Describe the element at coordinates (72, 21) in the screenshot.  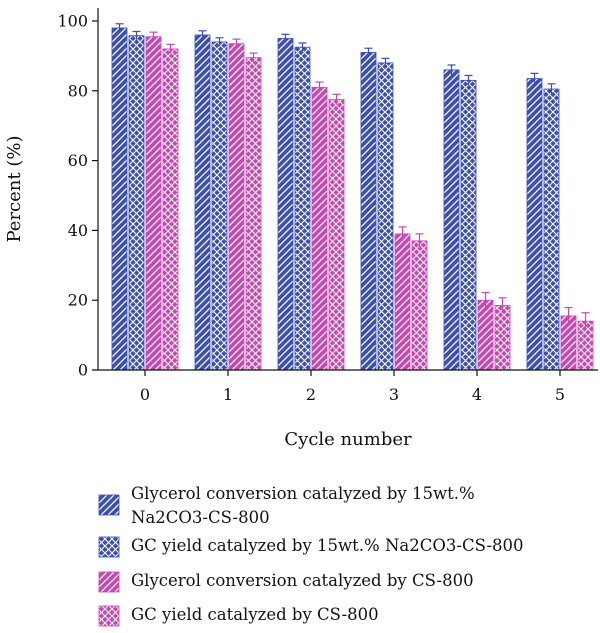
I see `y-tick-label: 100` at that location.